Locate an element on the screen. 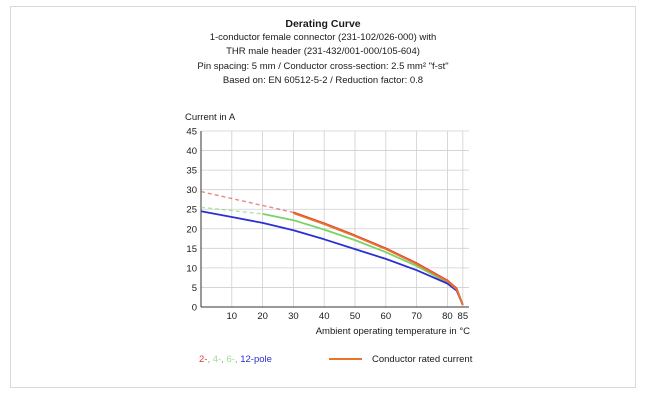 The image size is (648, 396). legend-pole-part: 6- is located at coordinates (230, 359).